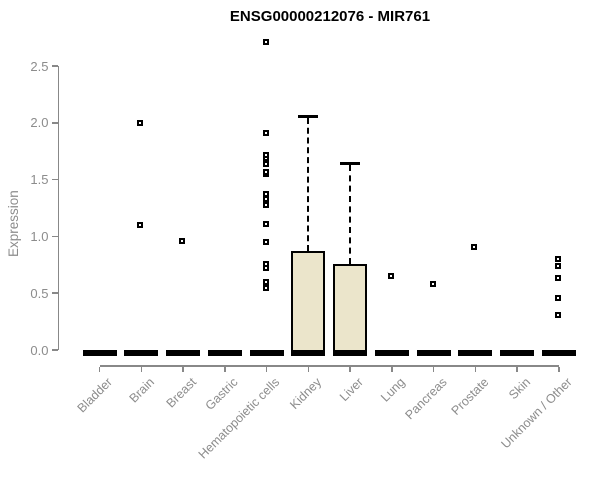 The height and width of the screenshot is (500, 600). Describe the element at coordinates (39, 293) in the screenshot. I see `y-tick-label: 0.5` at that location.